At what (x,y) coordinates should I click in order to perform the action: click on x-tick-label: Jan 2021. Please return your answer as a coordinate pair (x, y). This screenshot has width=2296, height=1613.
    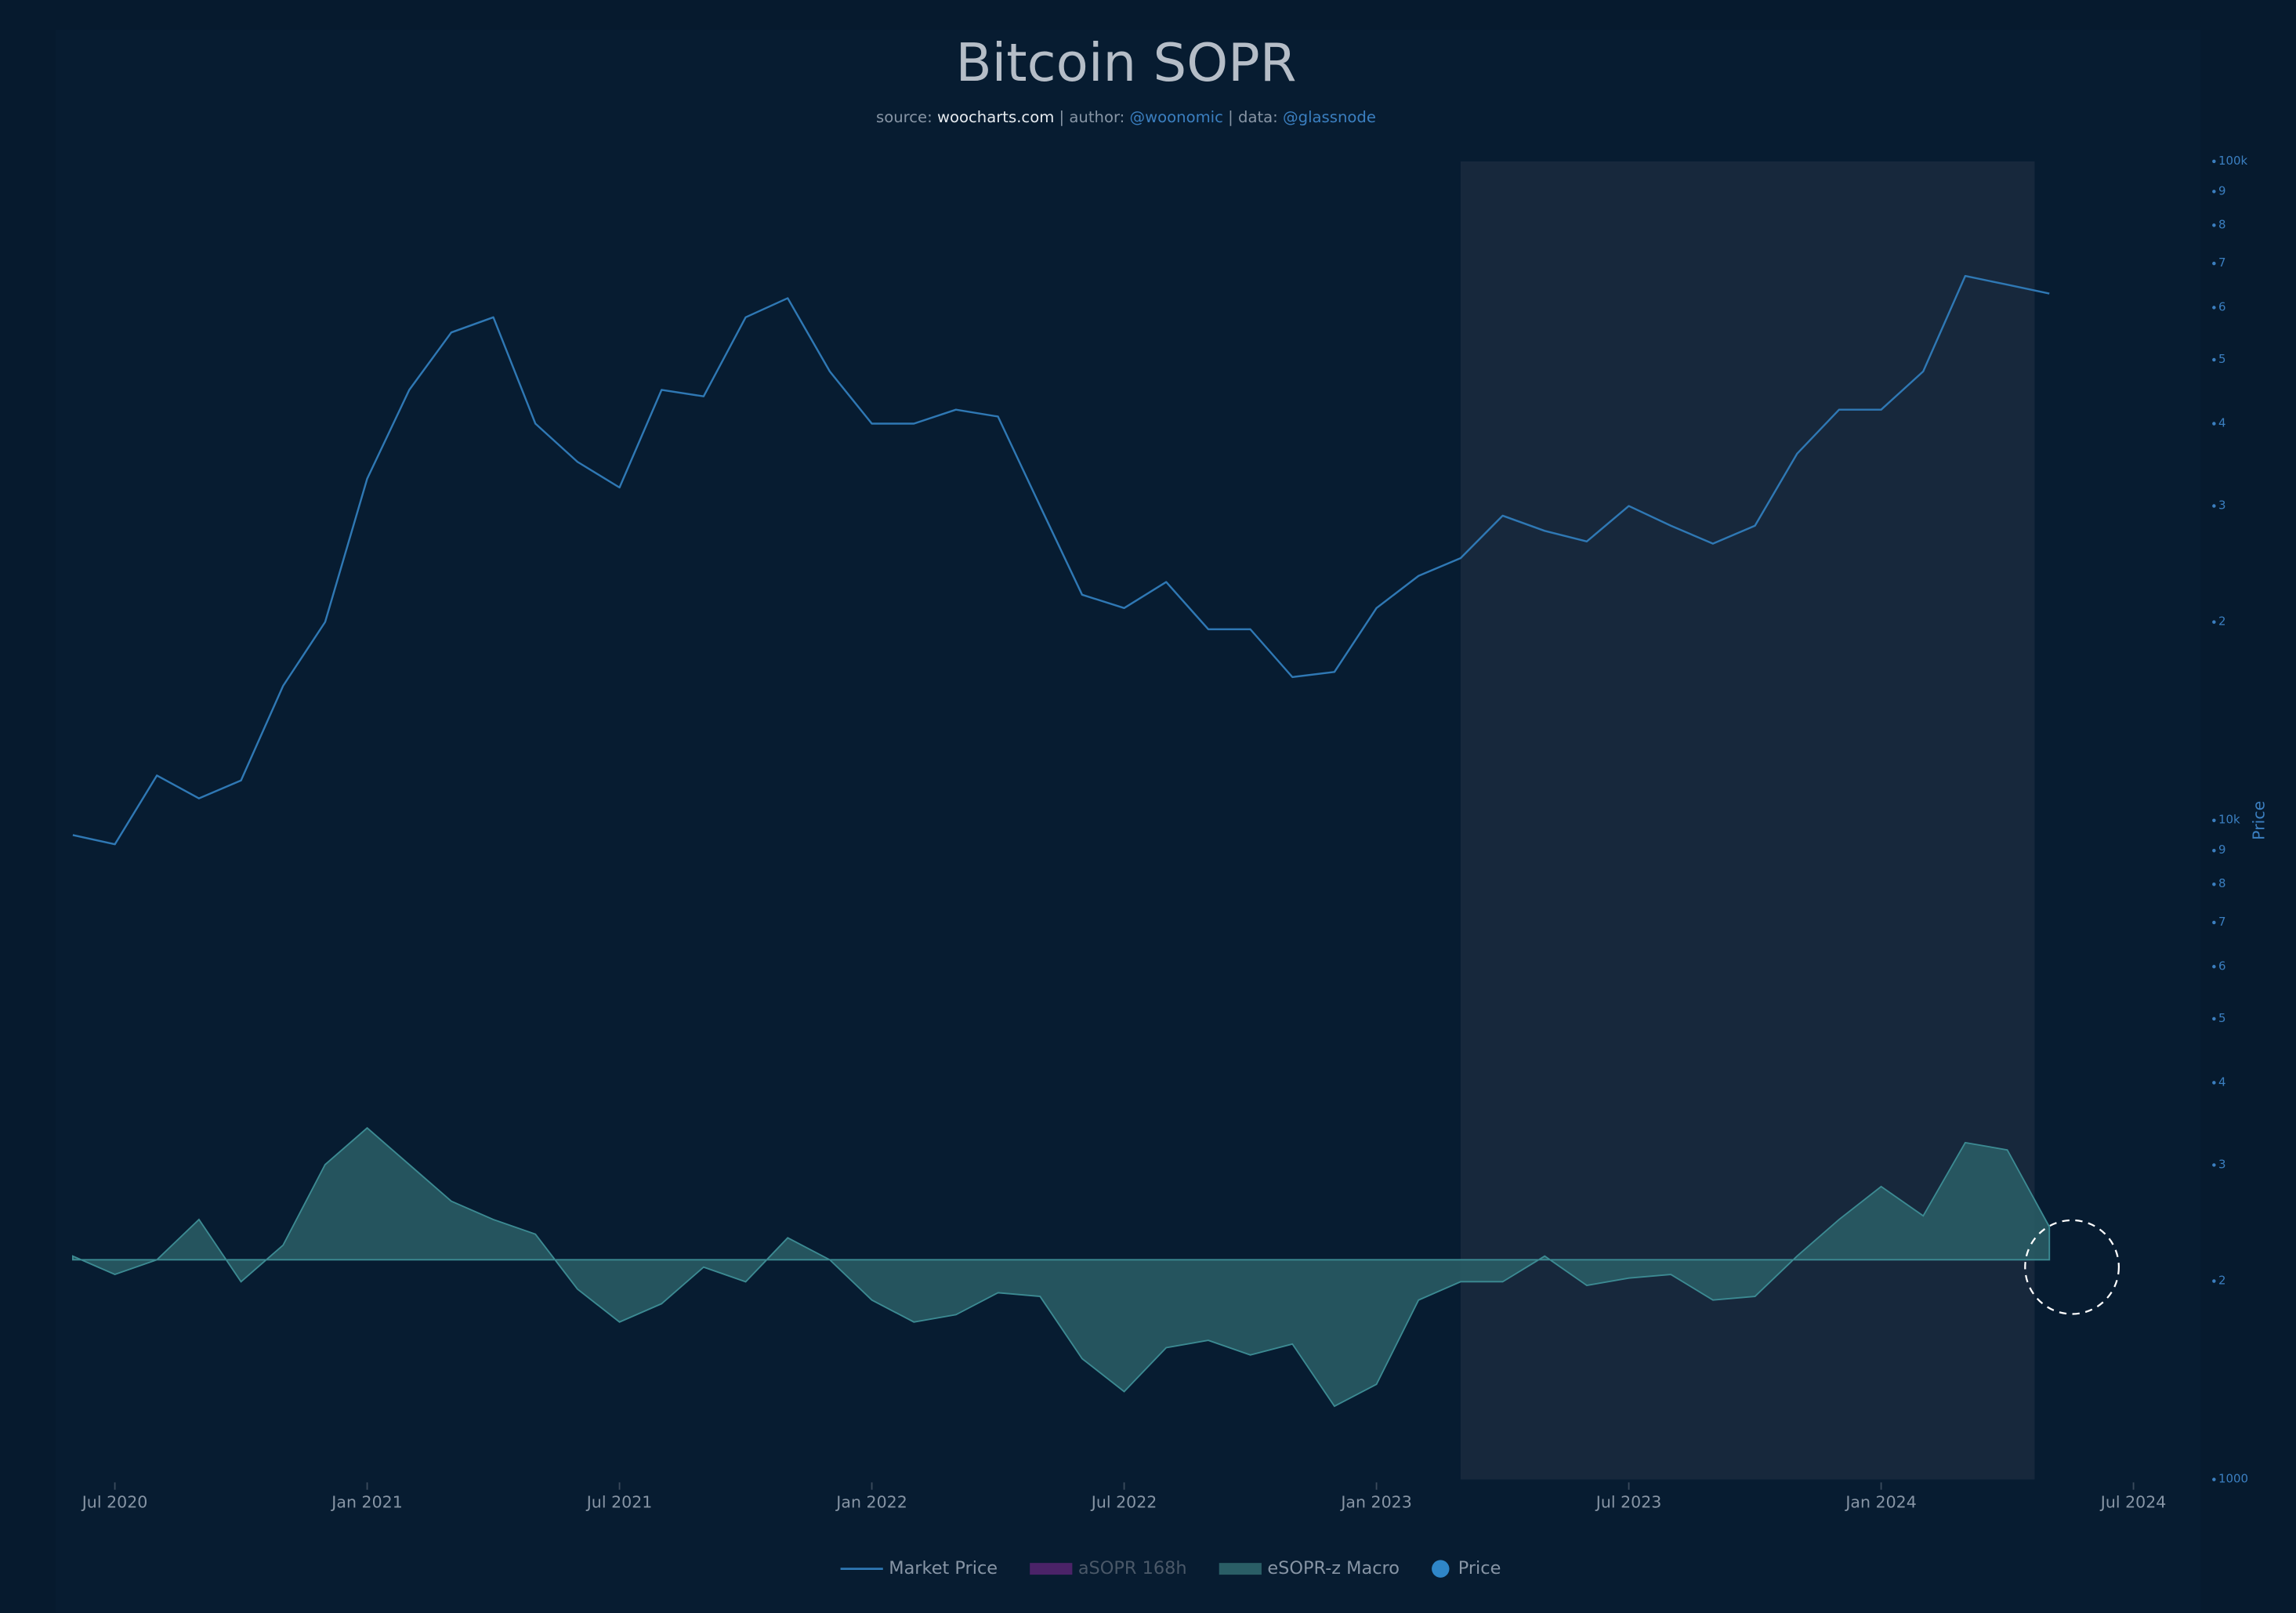
    Looking at the image, I should click on (366, 1502).